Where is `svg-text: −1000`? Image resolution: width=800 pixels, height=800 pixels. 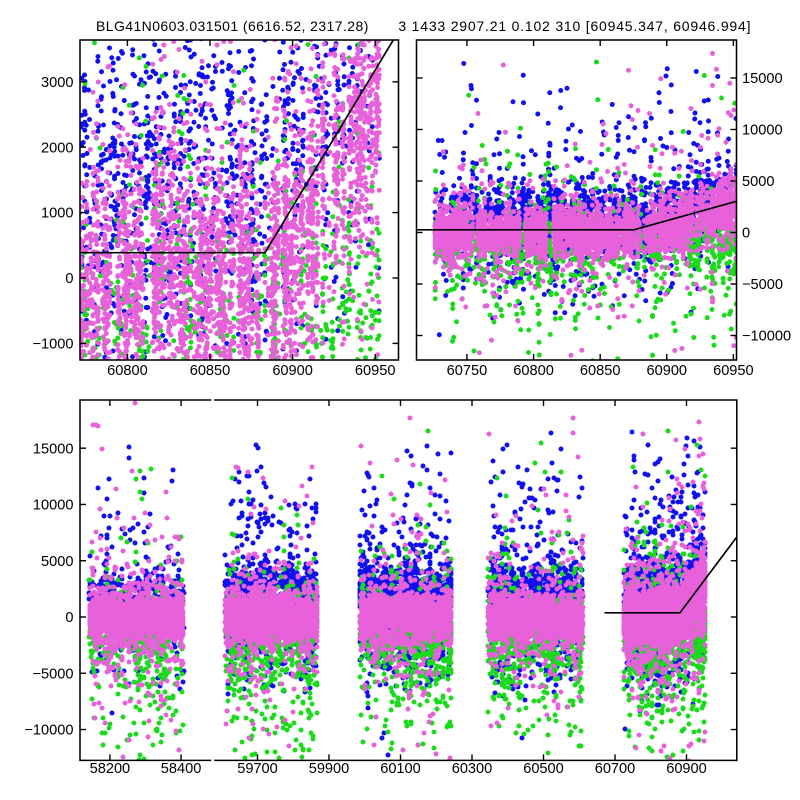 svg-text: −1000 is located at coordinates (53, 345).